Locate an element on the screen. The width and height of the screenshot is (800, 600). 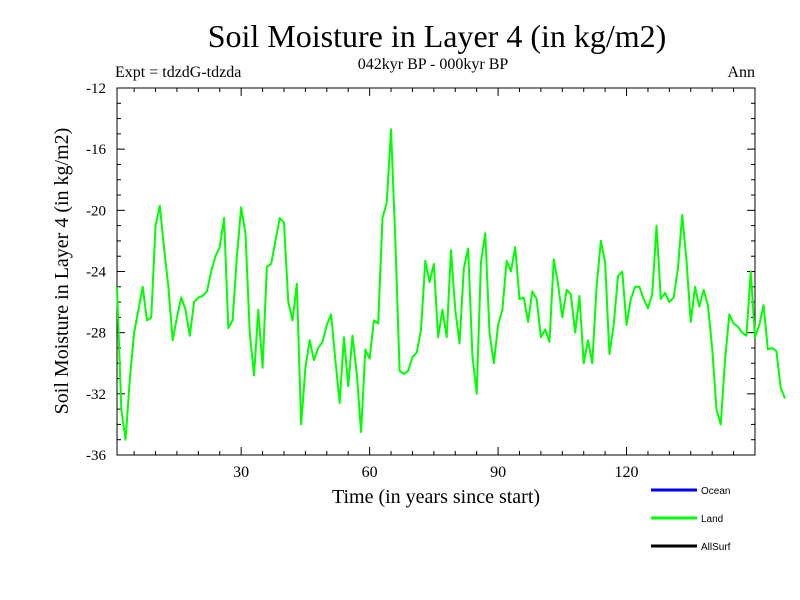
chart-subtitle: 042kyr BP - 000kyr BP is located at coordinates (433, 64).